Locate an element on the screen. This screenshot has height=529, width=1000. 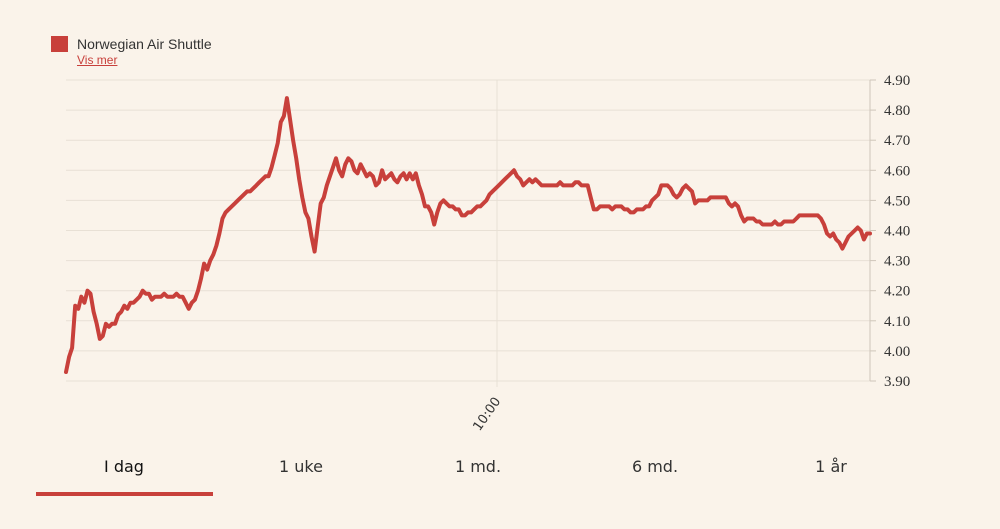
range-tabs: I dag 1 uke 1 md. 6 md. 1 år is located at coordinates (500, 475).